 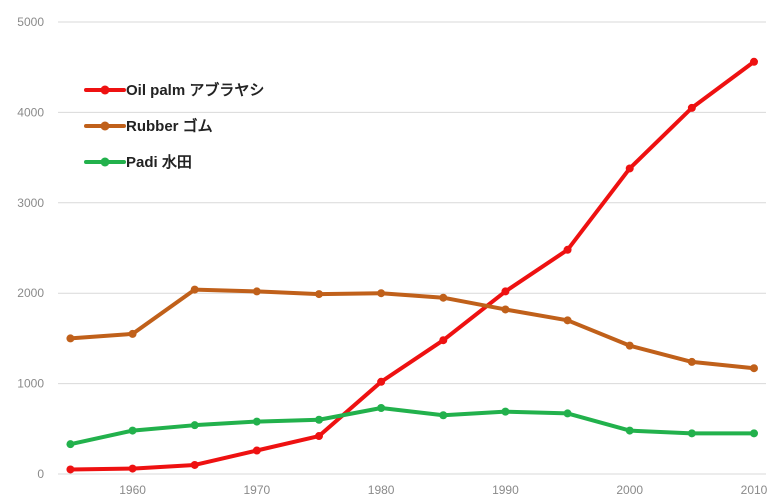 I want to click on legend: Oil palm アブラヤシ Rubber ゴム Padi 水田, so click(x=174, y=126).